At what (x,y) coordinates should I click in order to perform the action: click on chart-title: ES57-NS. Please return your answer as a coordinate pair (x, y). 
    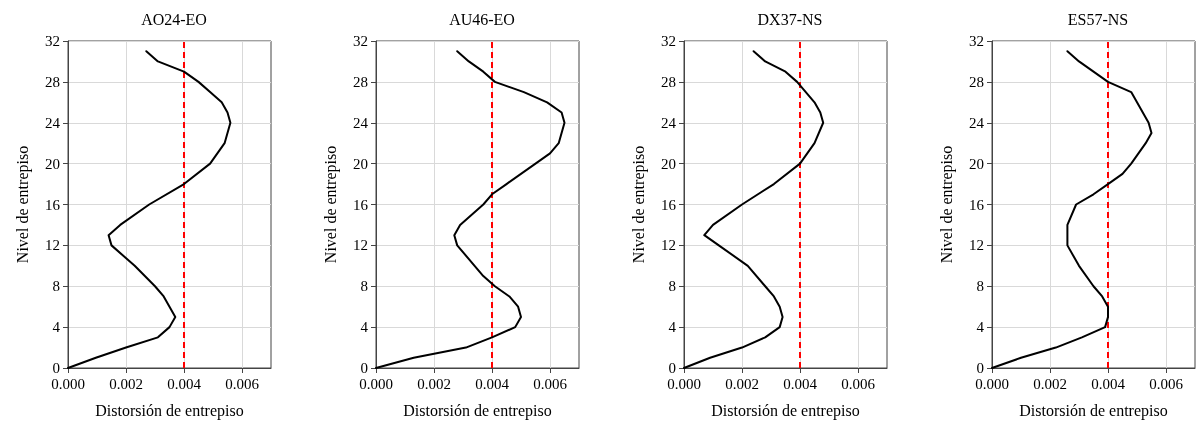
    Looking at the image, I should click on (1098, 19).